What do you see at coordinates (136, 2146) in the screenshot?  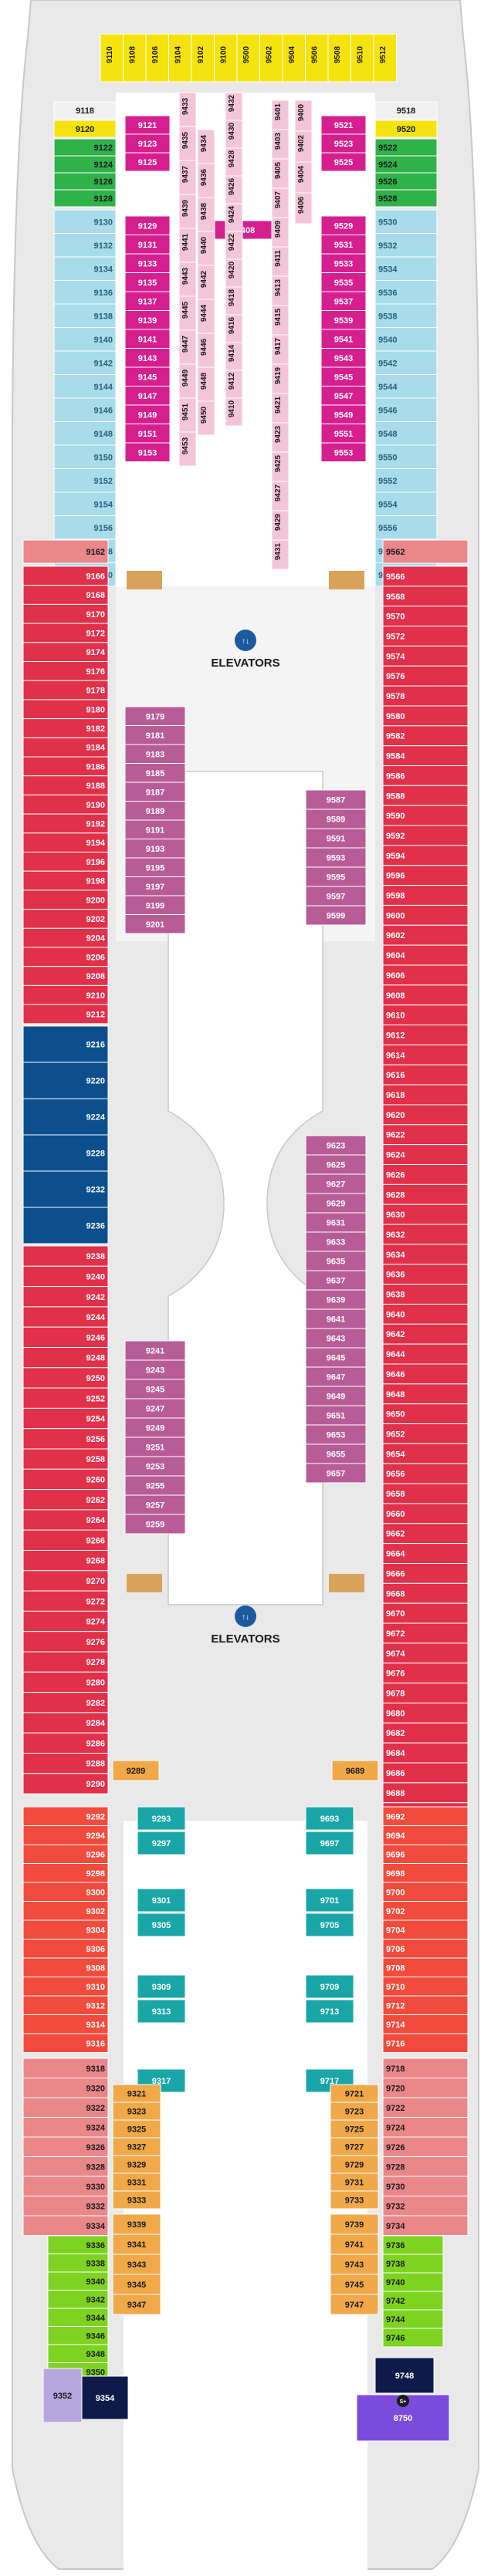 I see `cabin: 9327` at bounding box center [136, 2146].